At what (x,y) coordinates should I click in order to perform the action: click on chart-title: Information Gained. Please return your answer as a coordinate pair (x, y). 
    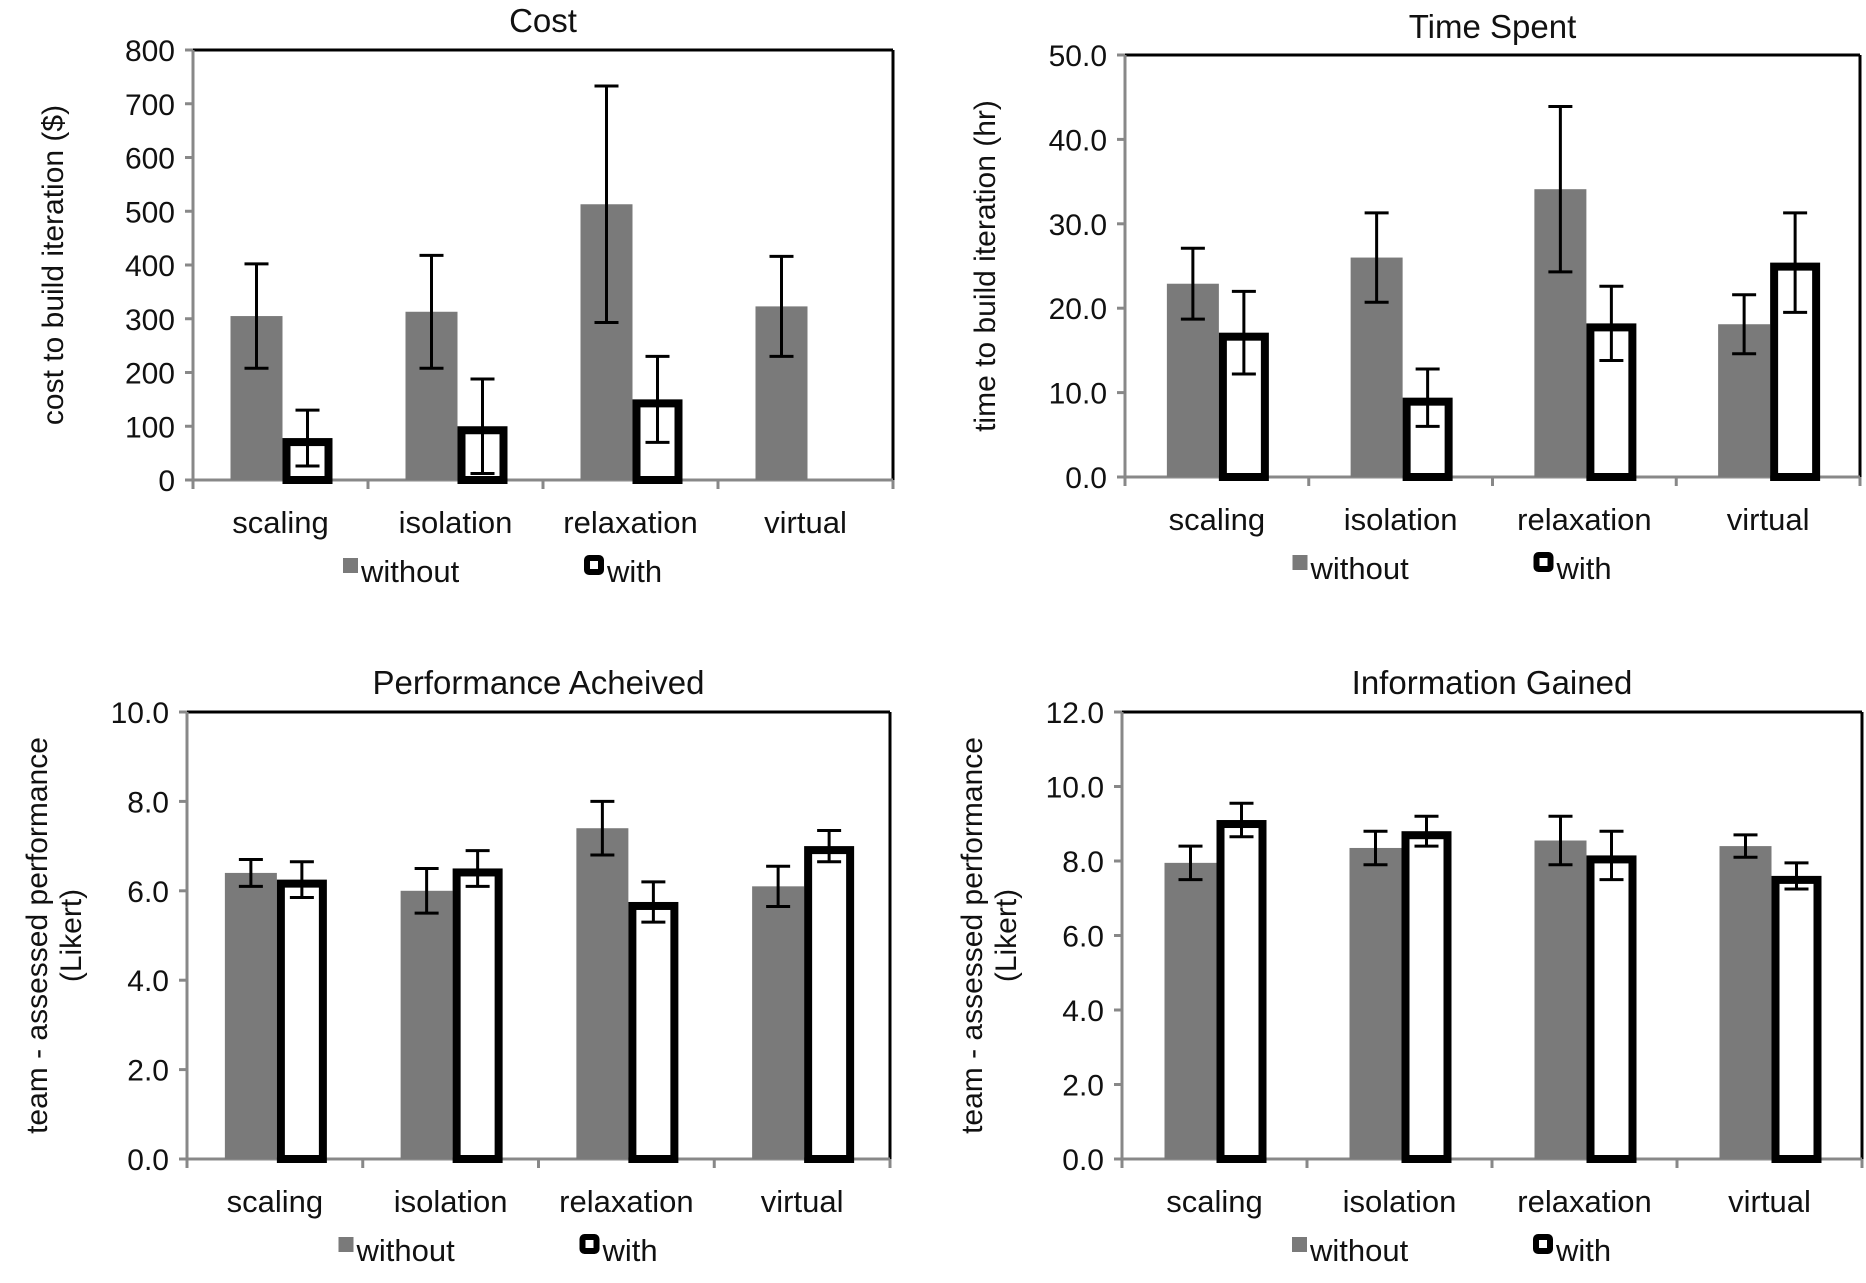
    Looking at the image, I should click on (1492, 682).